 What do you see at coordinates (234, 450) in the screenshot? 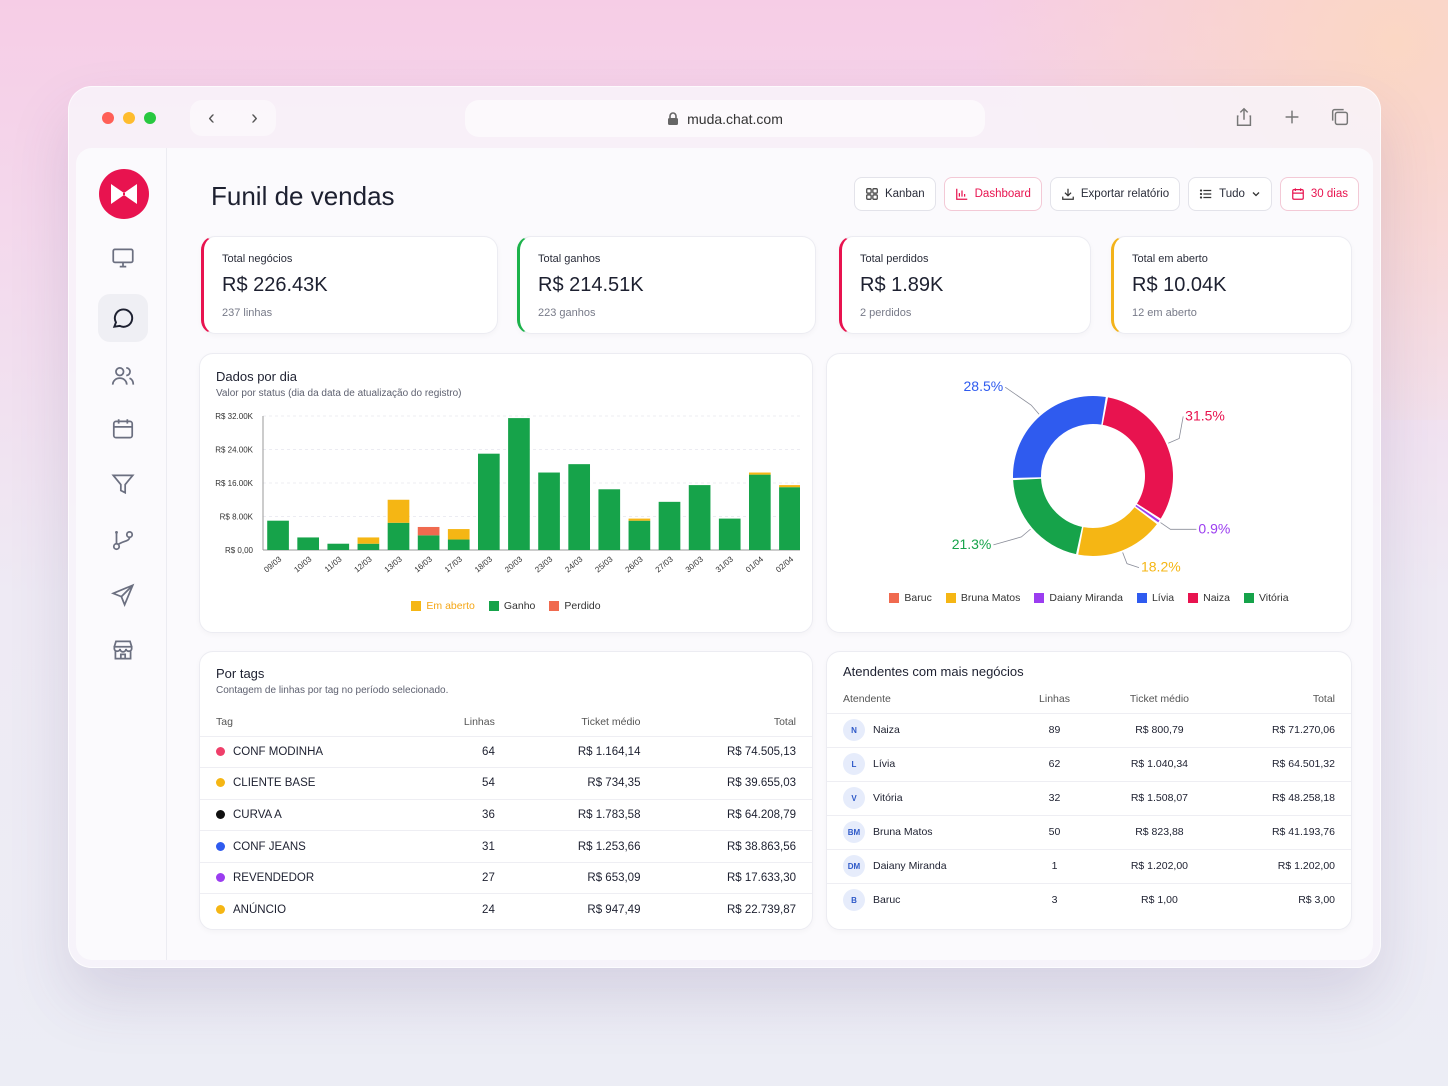
I see `y-tick-label: R$ 24.00K` at bounding box center [234, 450].